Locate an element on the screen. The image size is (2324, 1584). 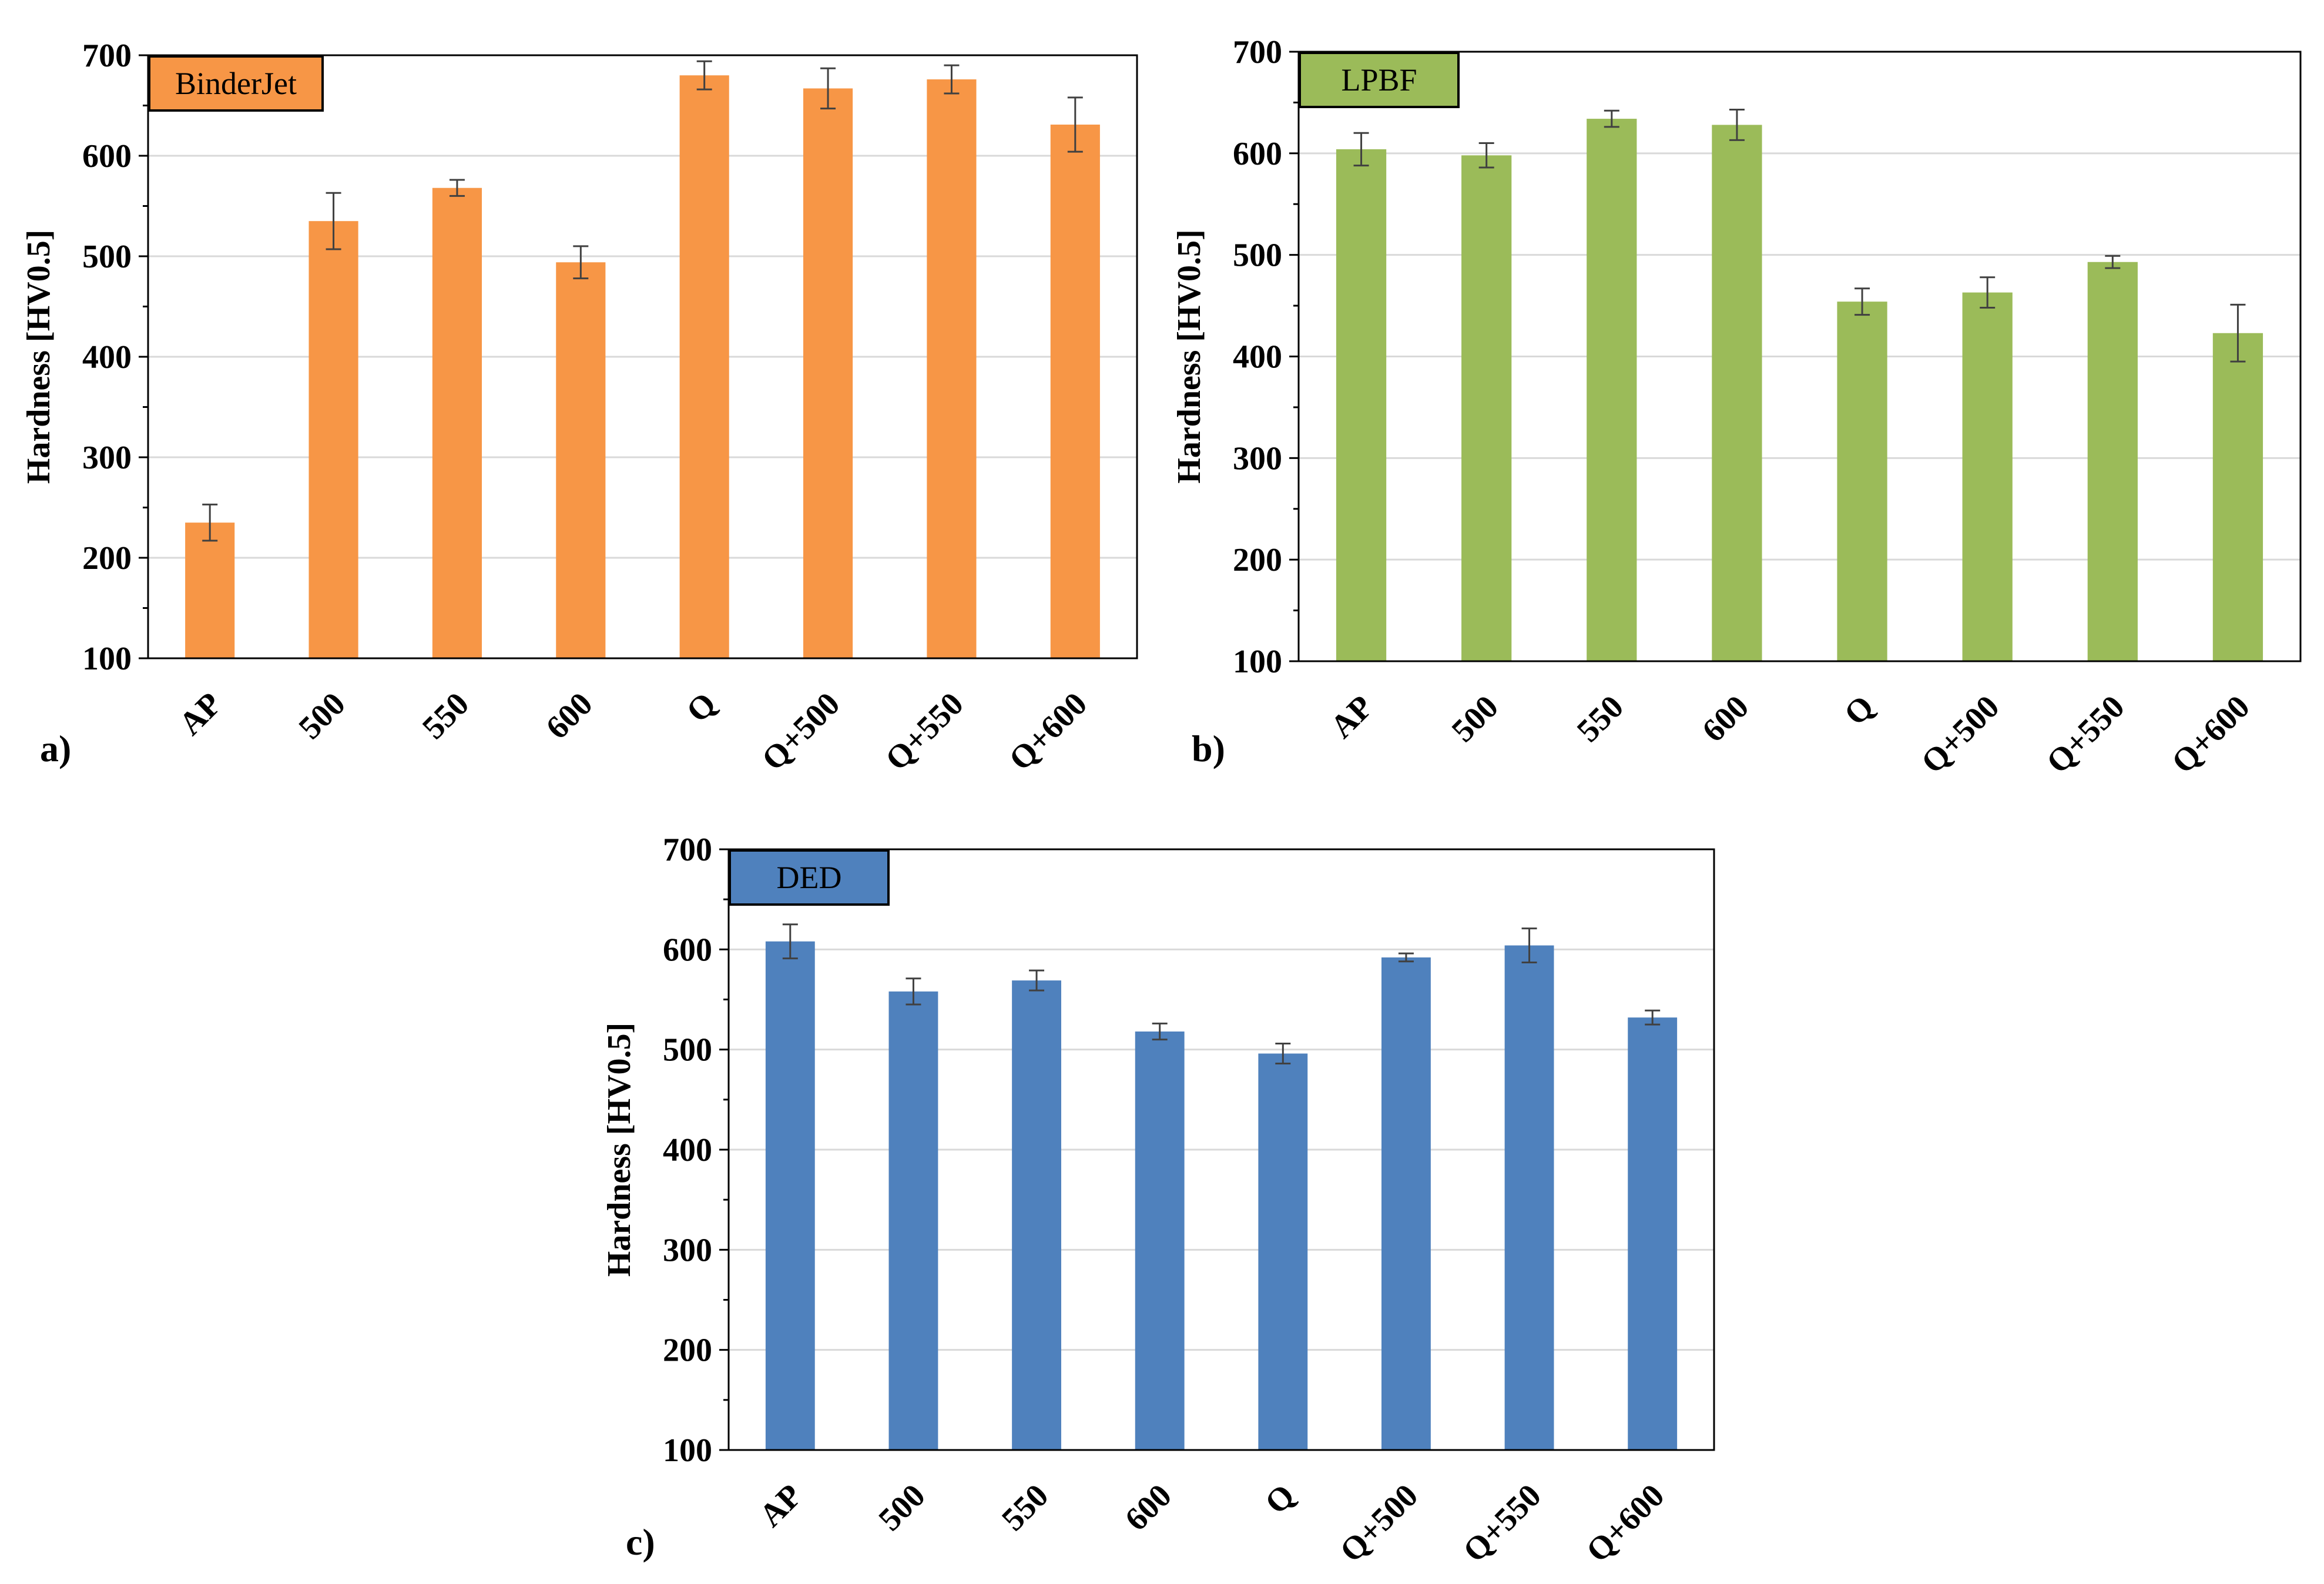
panel-label: a) is located at coordinates (56, 748).